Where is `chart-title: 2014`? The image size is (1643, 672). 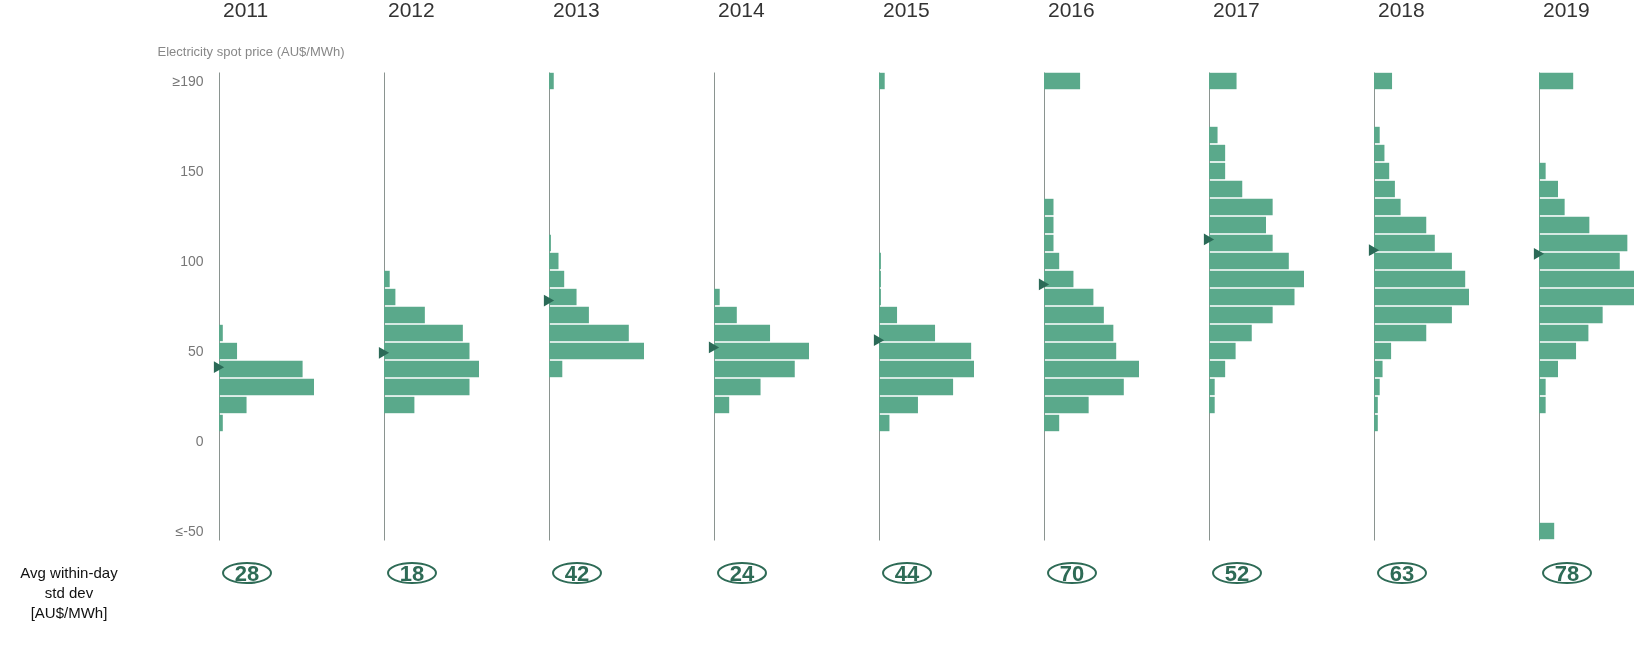
chart-title: 2014 is located at coordinates (742, 10).